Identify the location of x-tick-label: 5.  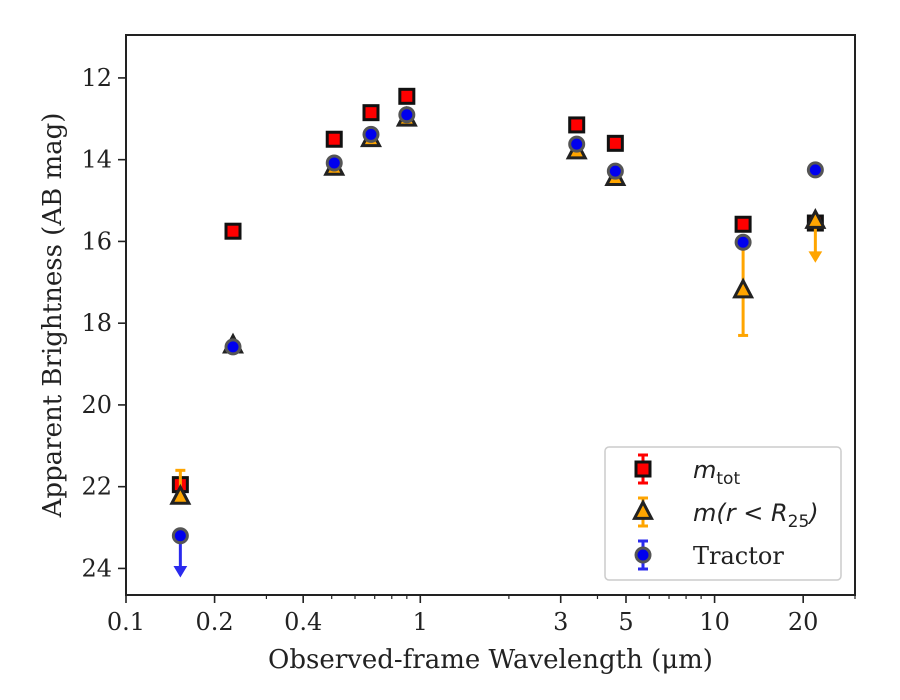
(625, 622).